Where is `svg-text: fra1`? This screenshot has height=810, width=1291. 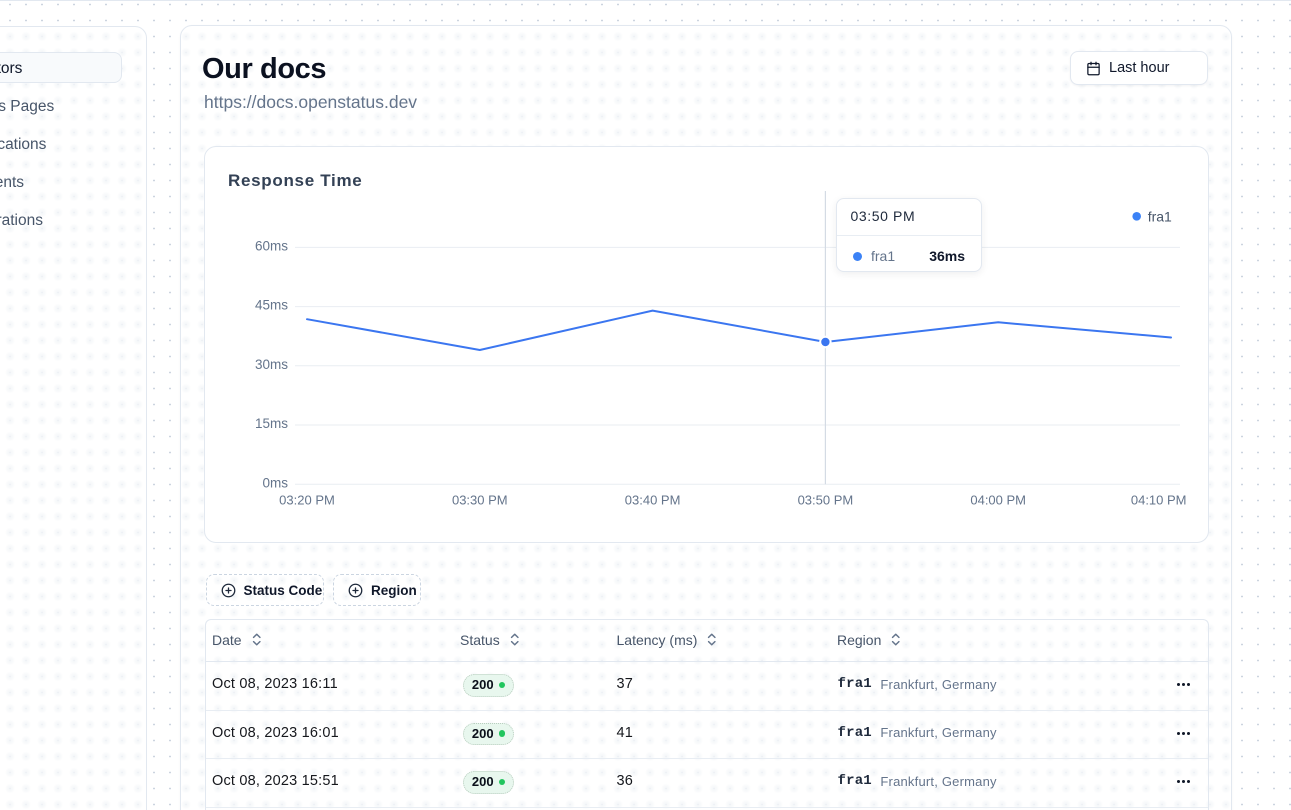 svg-text: fra1 is located at coordinates (1160, 216).